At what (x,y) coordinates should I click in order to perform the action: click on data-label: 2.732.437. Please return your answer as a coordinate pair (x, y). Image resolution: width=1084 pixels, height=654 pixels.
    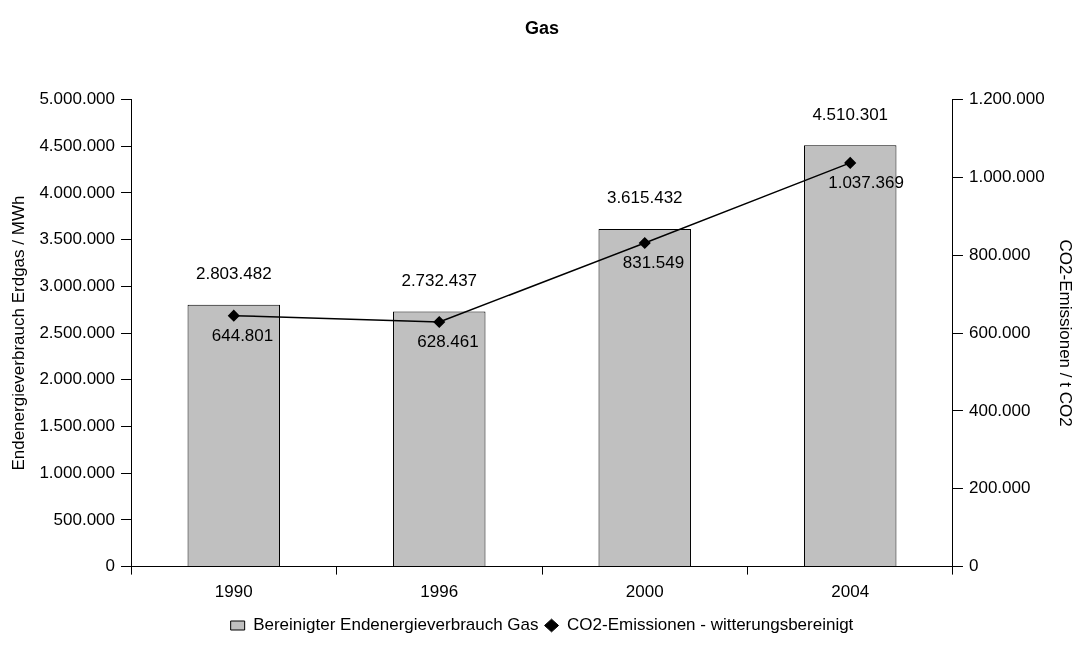
    Looking at the image, I should click on (439, 280).